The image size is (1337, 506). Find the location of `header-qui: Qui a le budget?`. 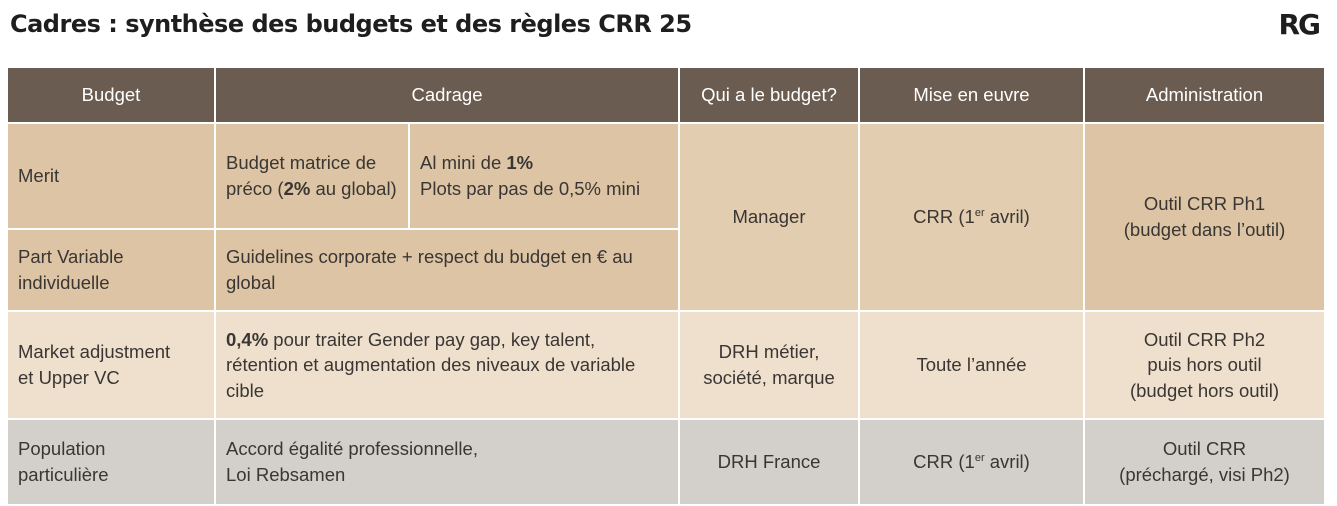

header-qui: Qui a le budget? is located at coordinates (769, 95).